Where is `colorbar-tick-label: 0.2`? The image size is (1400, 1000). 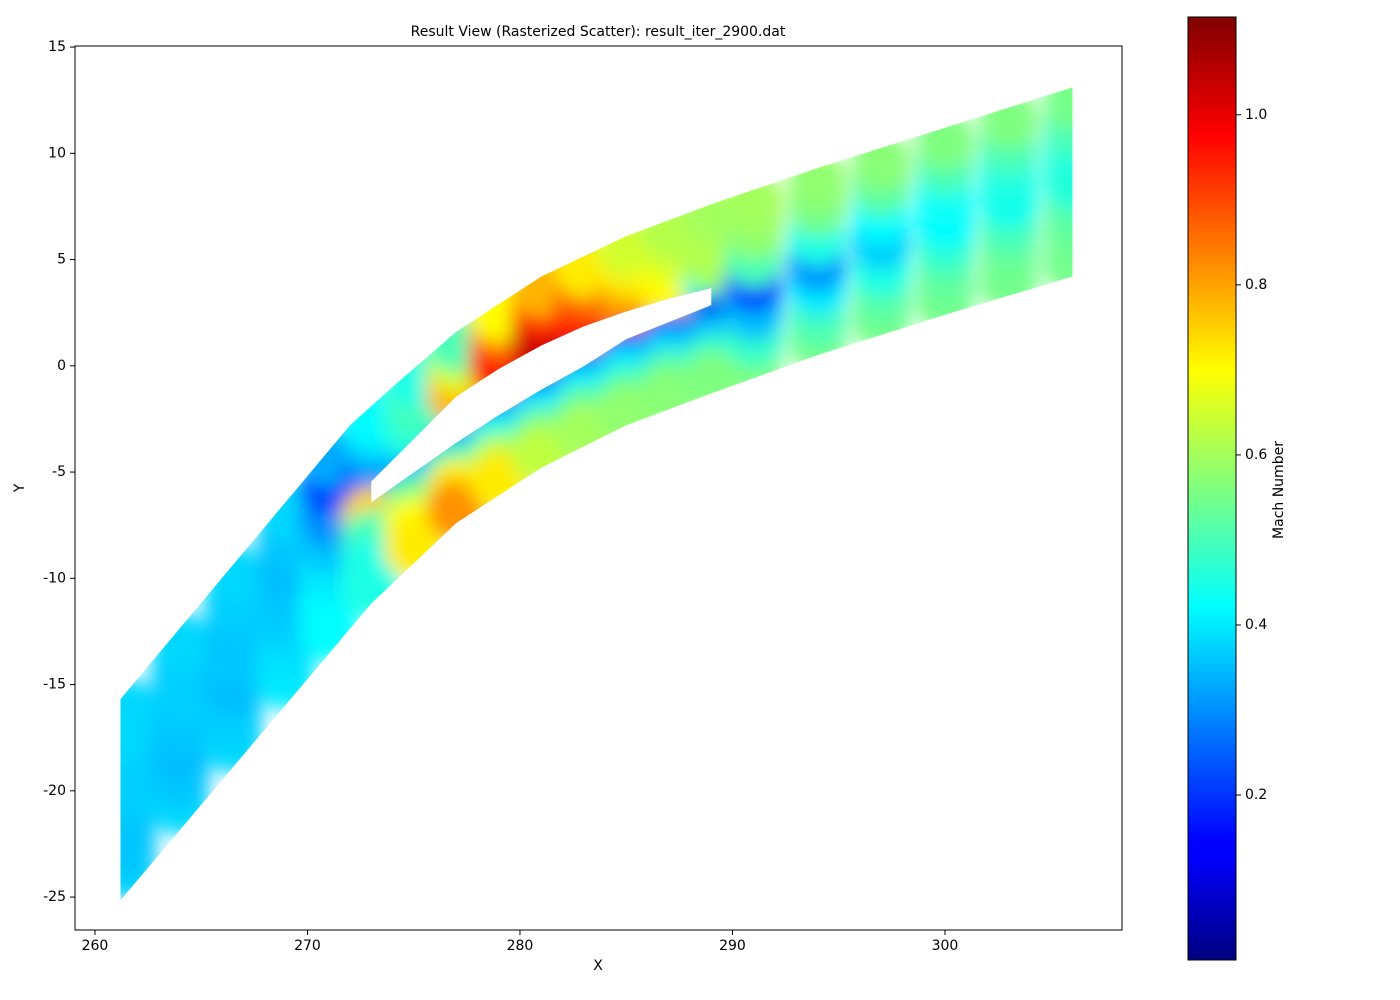
colorbar-tick-label: 0.2 is located at coordinates (1256, 795).